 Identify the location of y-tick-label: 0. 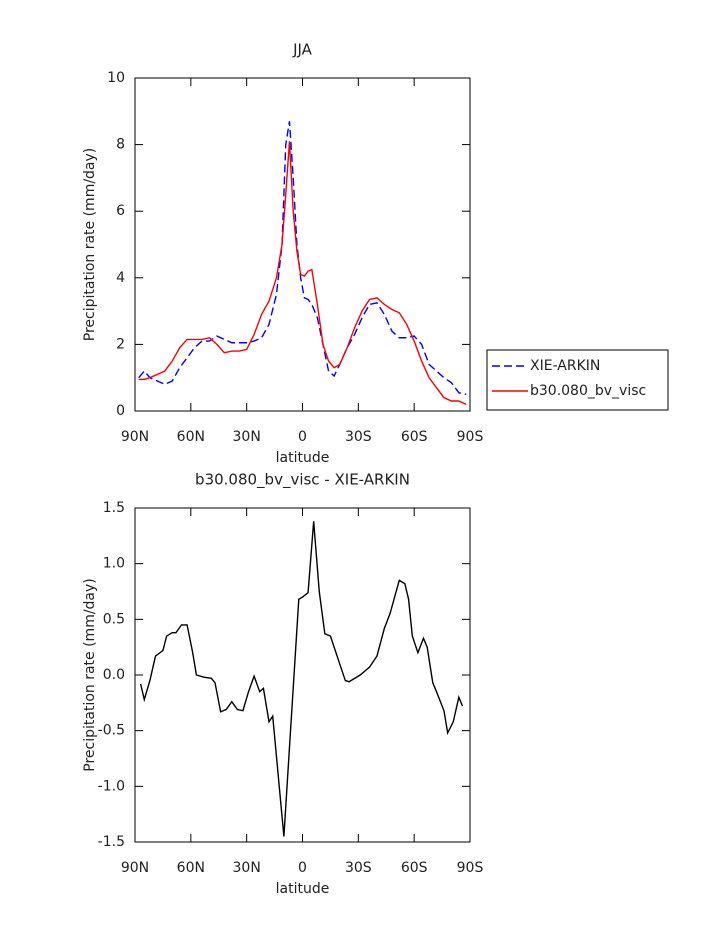
(120, 411).